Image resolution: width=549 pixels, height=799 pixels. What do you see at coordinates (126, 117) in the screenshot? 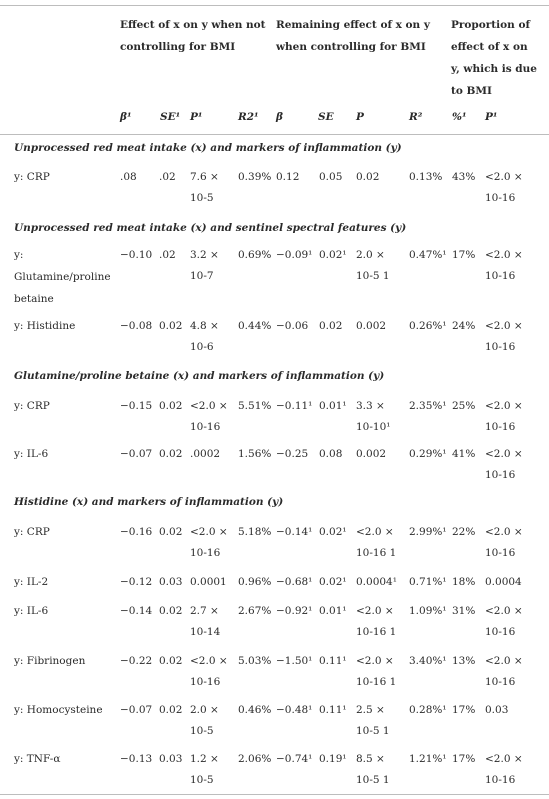
I see `column-header-beta1: β¹` at bounding box center [126, 117].